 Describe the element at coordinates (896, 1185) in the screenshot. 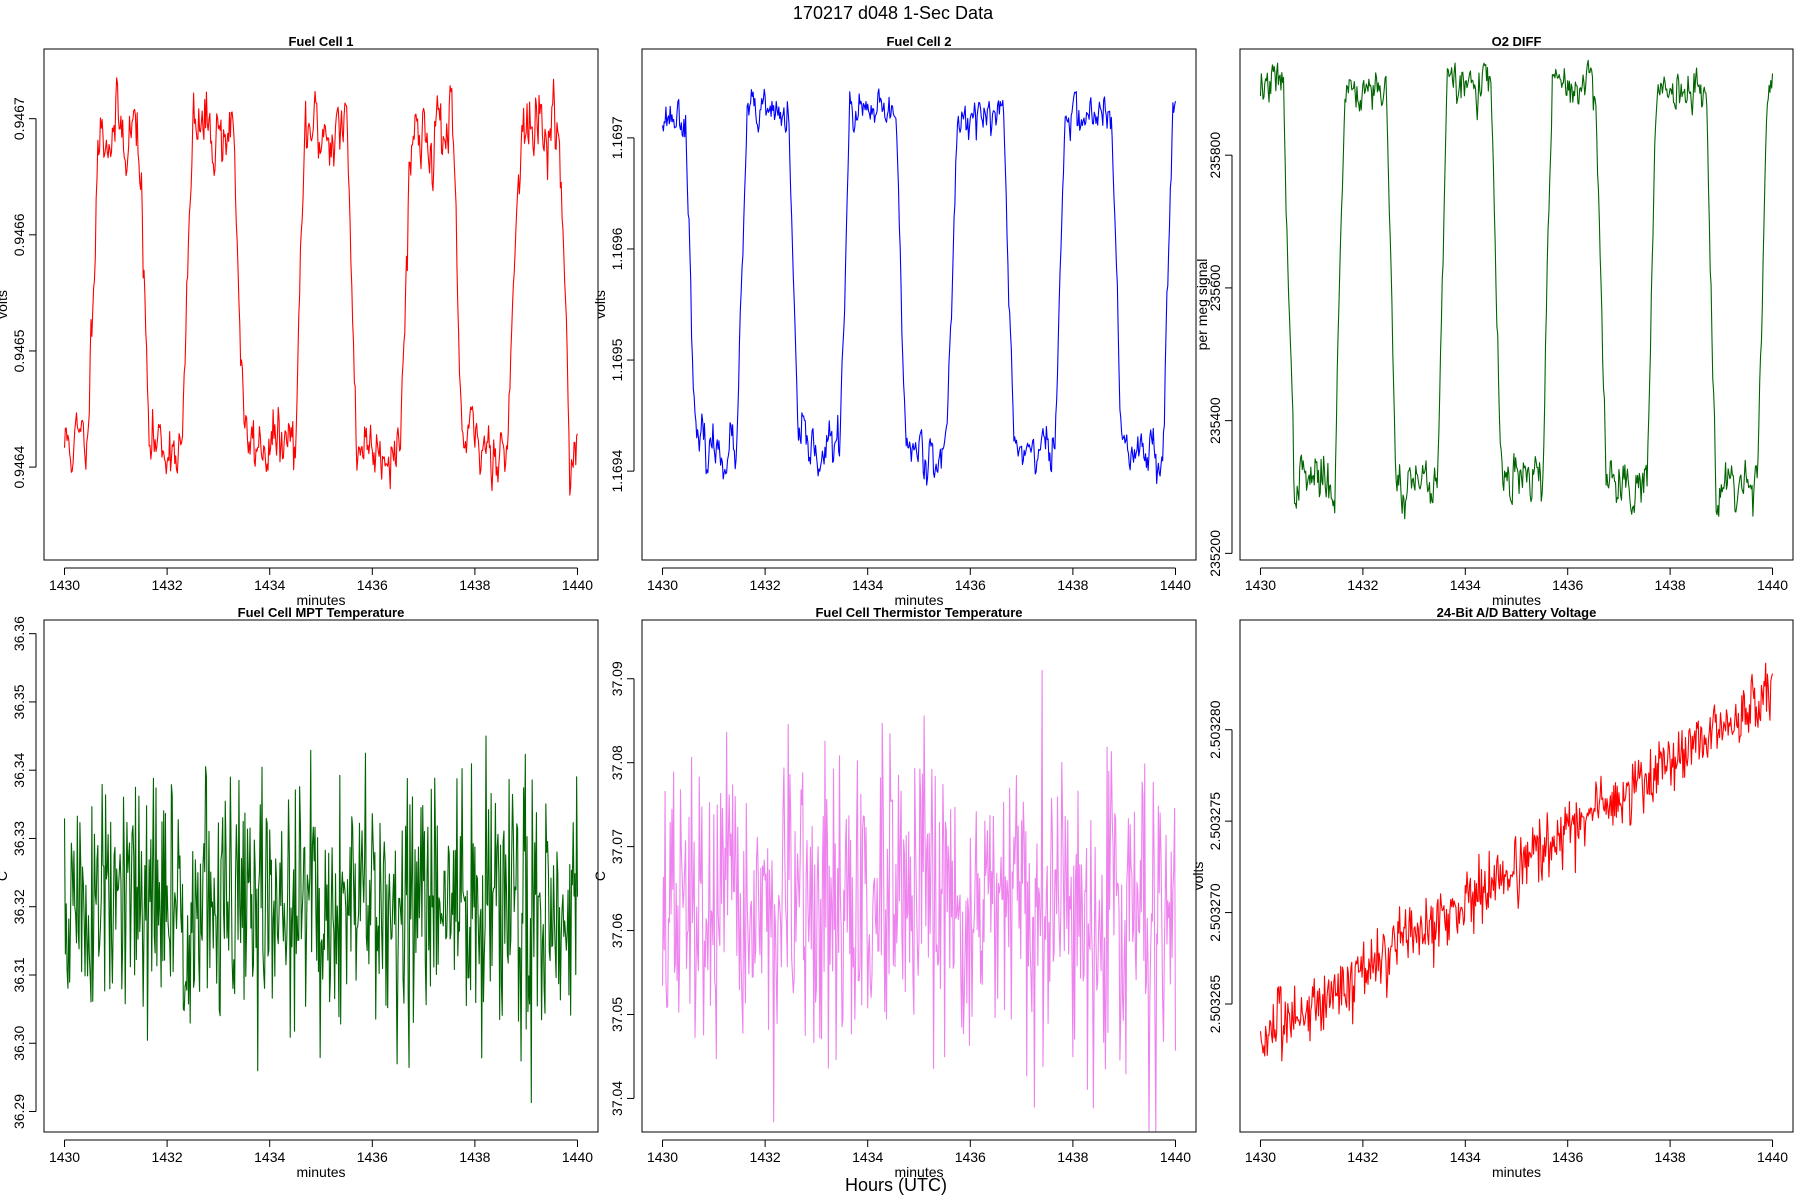

I see `global-x-axis-label: Hours (UTC)` at that location.